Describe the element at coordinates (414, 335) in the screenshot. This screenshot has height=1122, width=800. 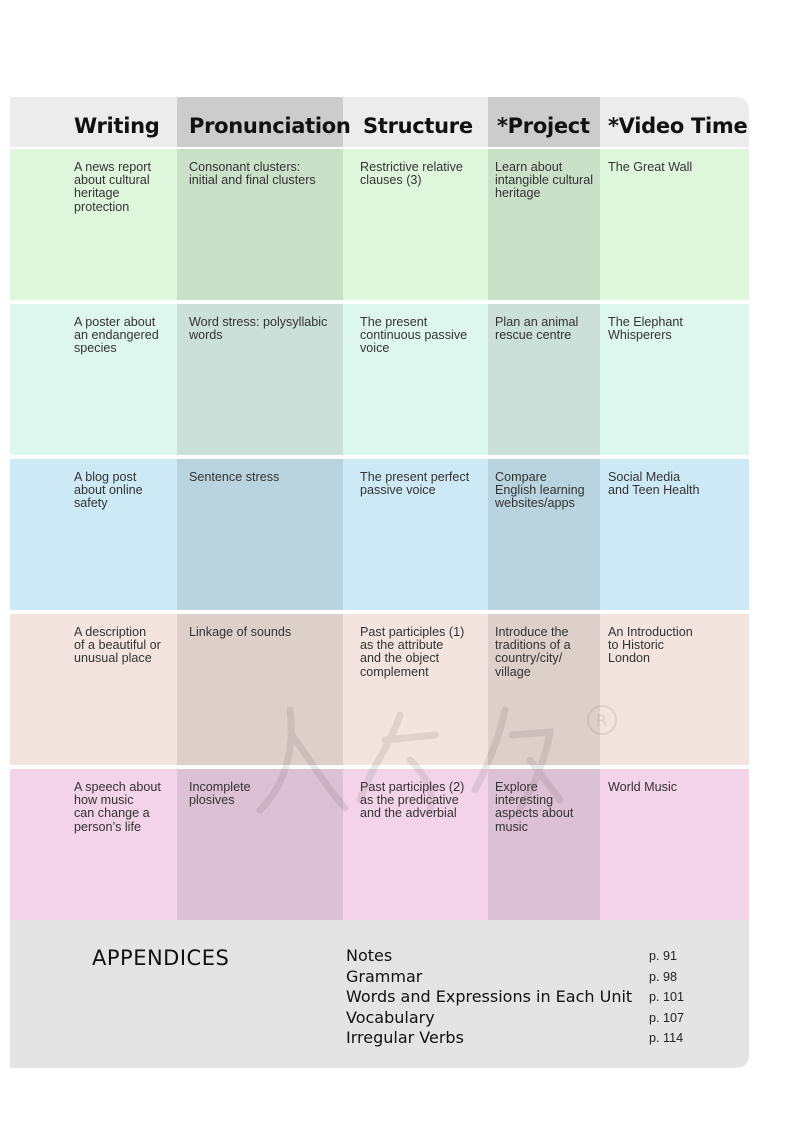
I see `cell-structure-text: The present continuous passive voice` at that location.